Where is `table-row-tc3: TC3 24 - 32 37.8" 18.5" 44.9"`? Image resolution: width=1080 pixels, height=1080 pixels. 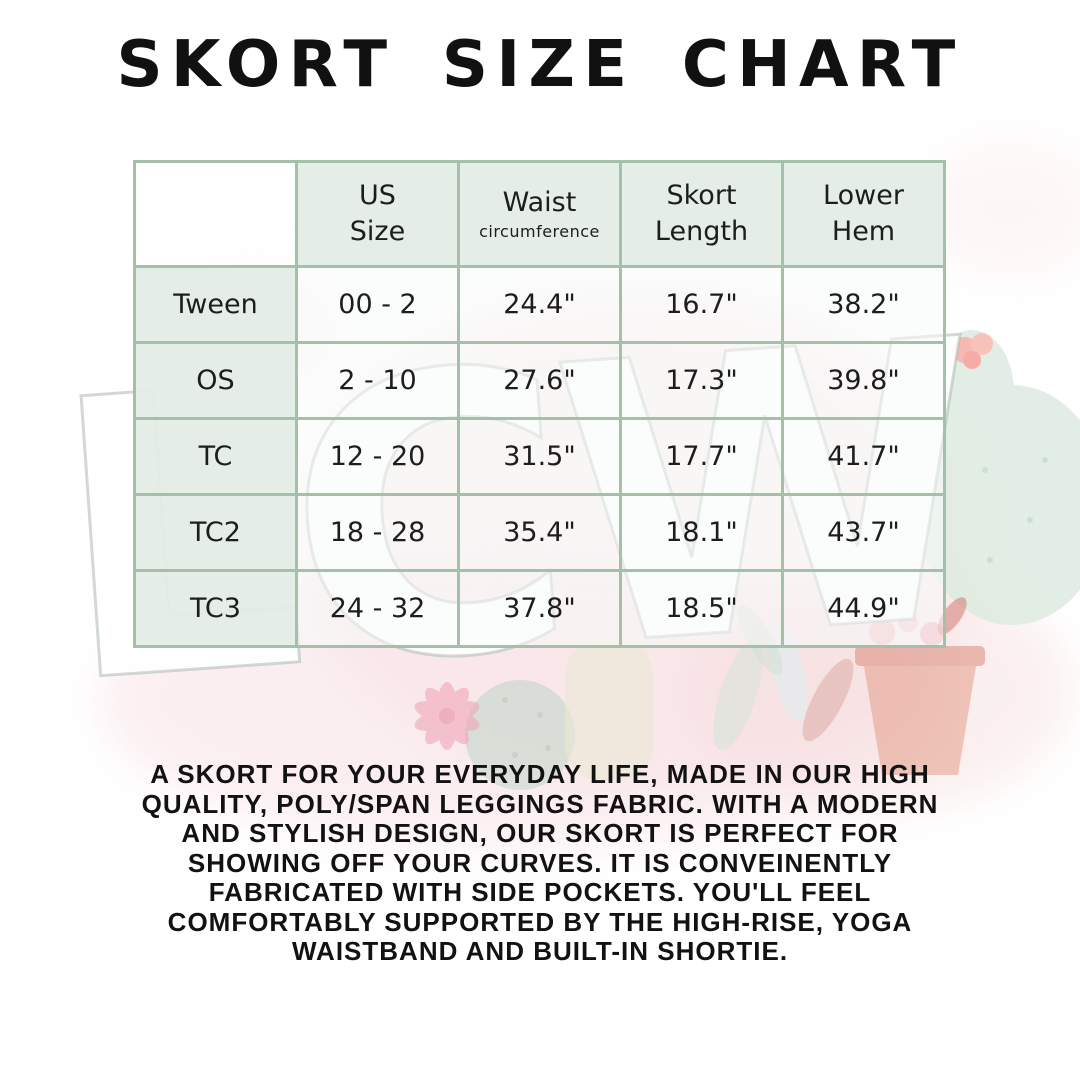 table-row-tc3: TC3 24 - 32 37.8" 18.5" 44.9" is located at coordinates (539, 608).